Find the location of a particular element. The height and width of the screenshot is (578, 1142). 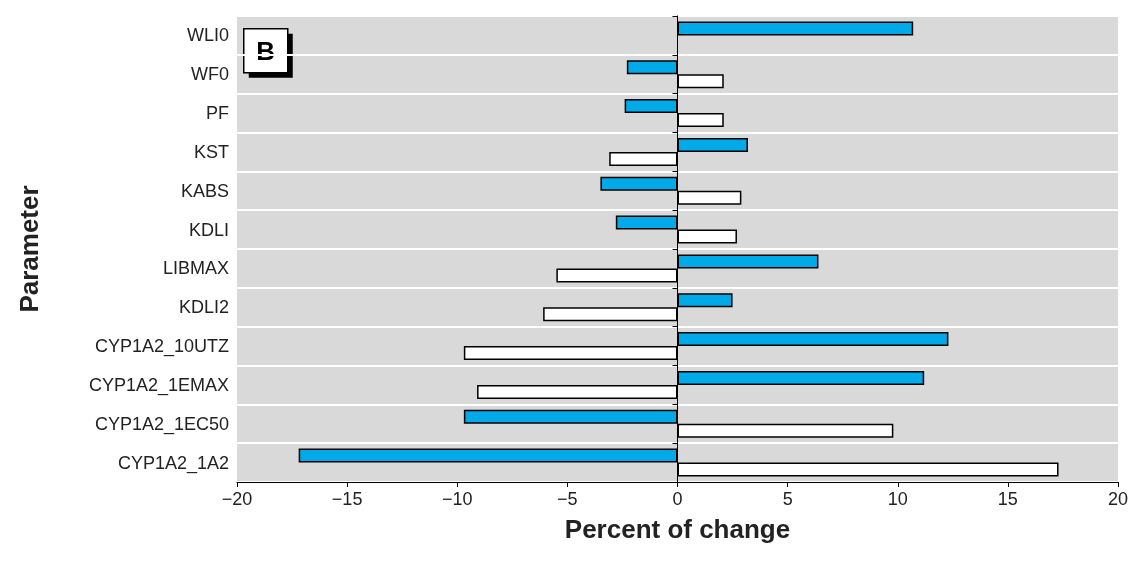

y-tick-label: CYP1A2_1A2 is located at coordinates (173, 463).